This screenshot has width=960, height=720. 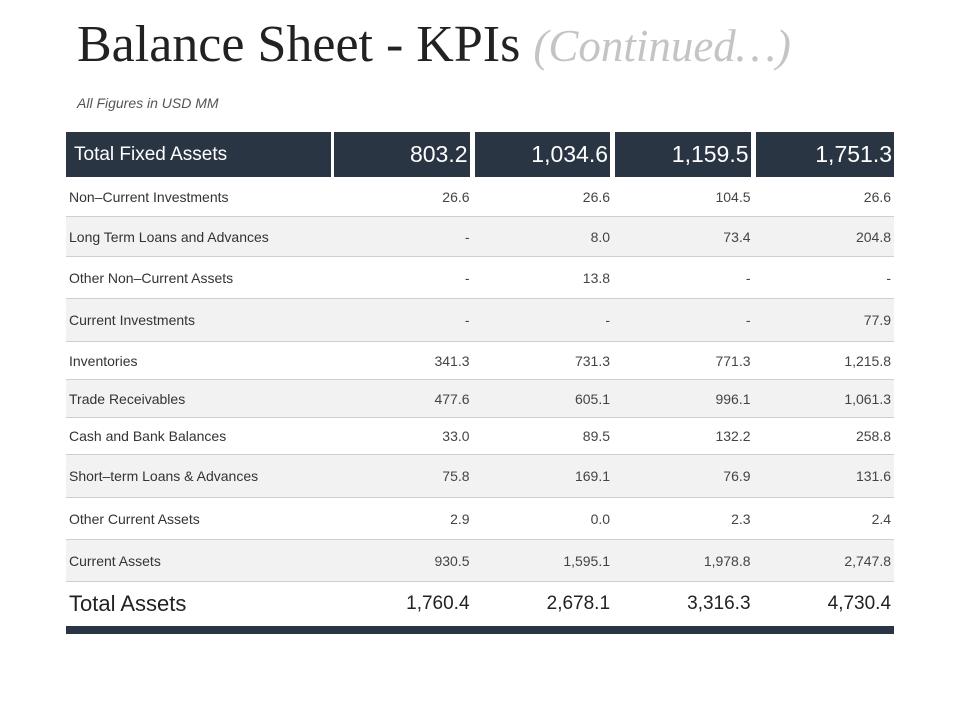 I want to click on row-value: 13.8, so click(x=596, y=277).